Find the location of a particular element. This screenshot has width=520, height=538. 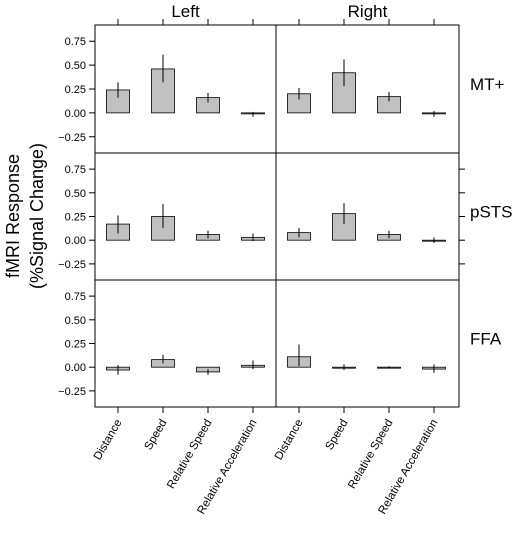

row-title: MT+ is located at coordinates (487, 84).